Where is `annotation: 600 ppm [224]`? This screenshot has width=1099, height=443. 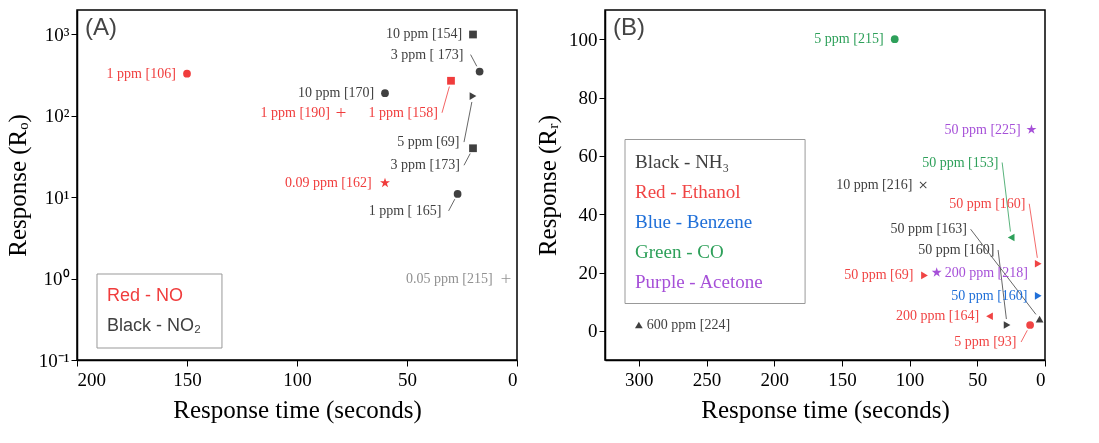
annotation: 600 ppm [224] is located at coordinates (688, 324).